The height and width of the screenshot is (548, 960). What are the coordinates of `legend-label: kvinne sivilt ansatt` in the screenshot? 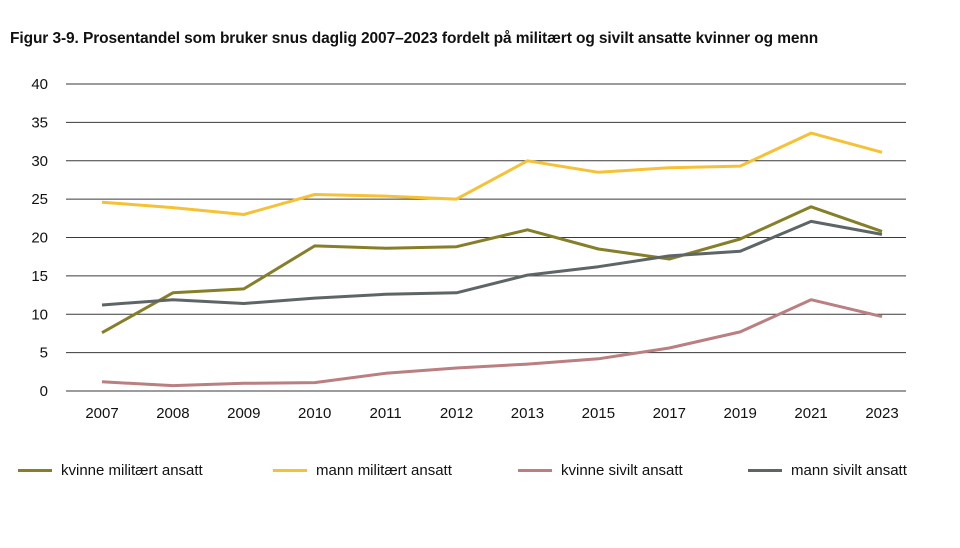 It's located at (622, 470).